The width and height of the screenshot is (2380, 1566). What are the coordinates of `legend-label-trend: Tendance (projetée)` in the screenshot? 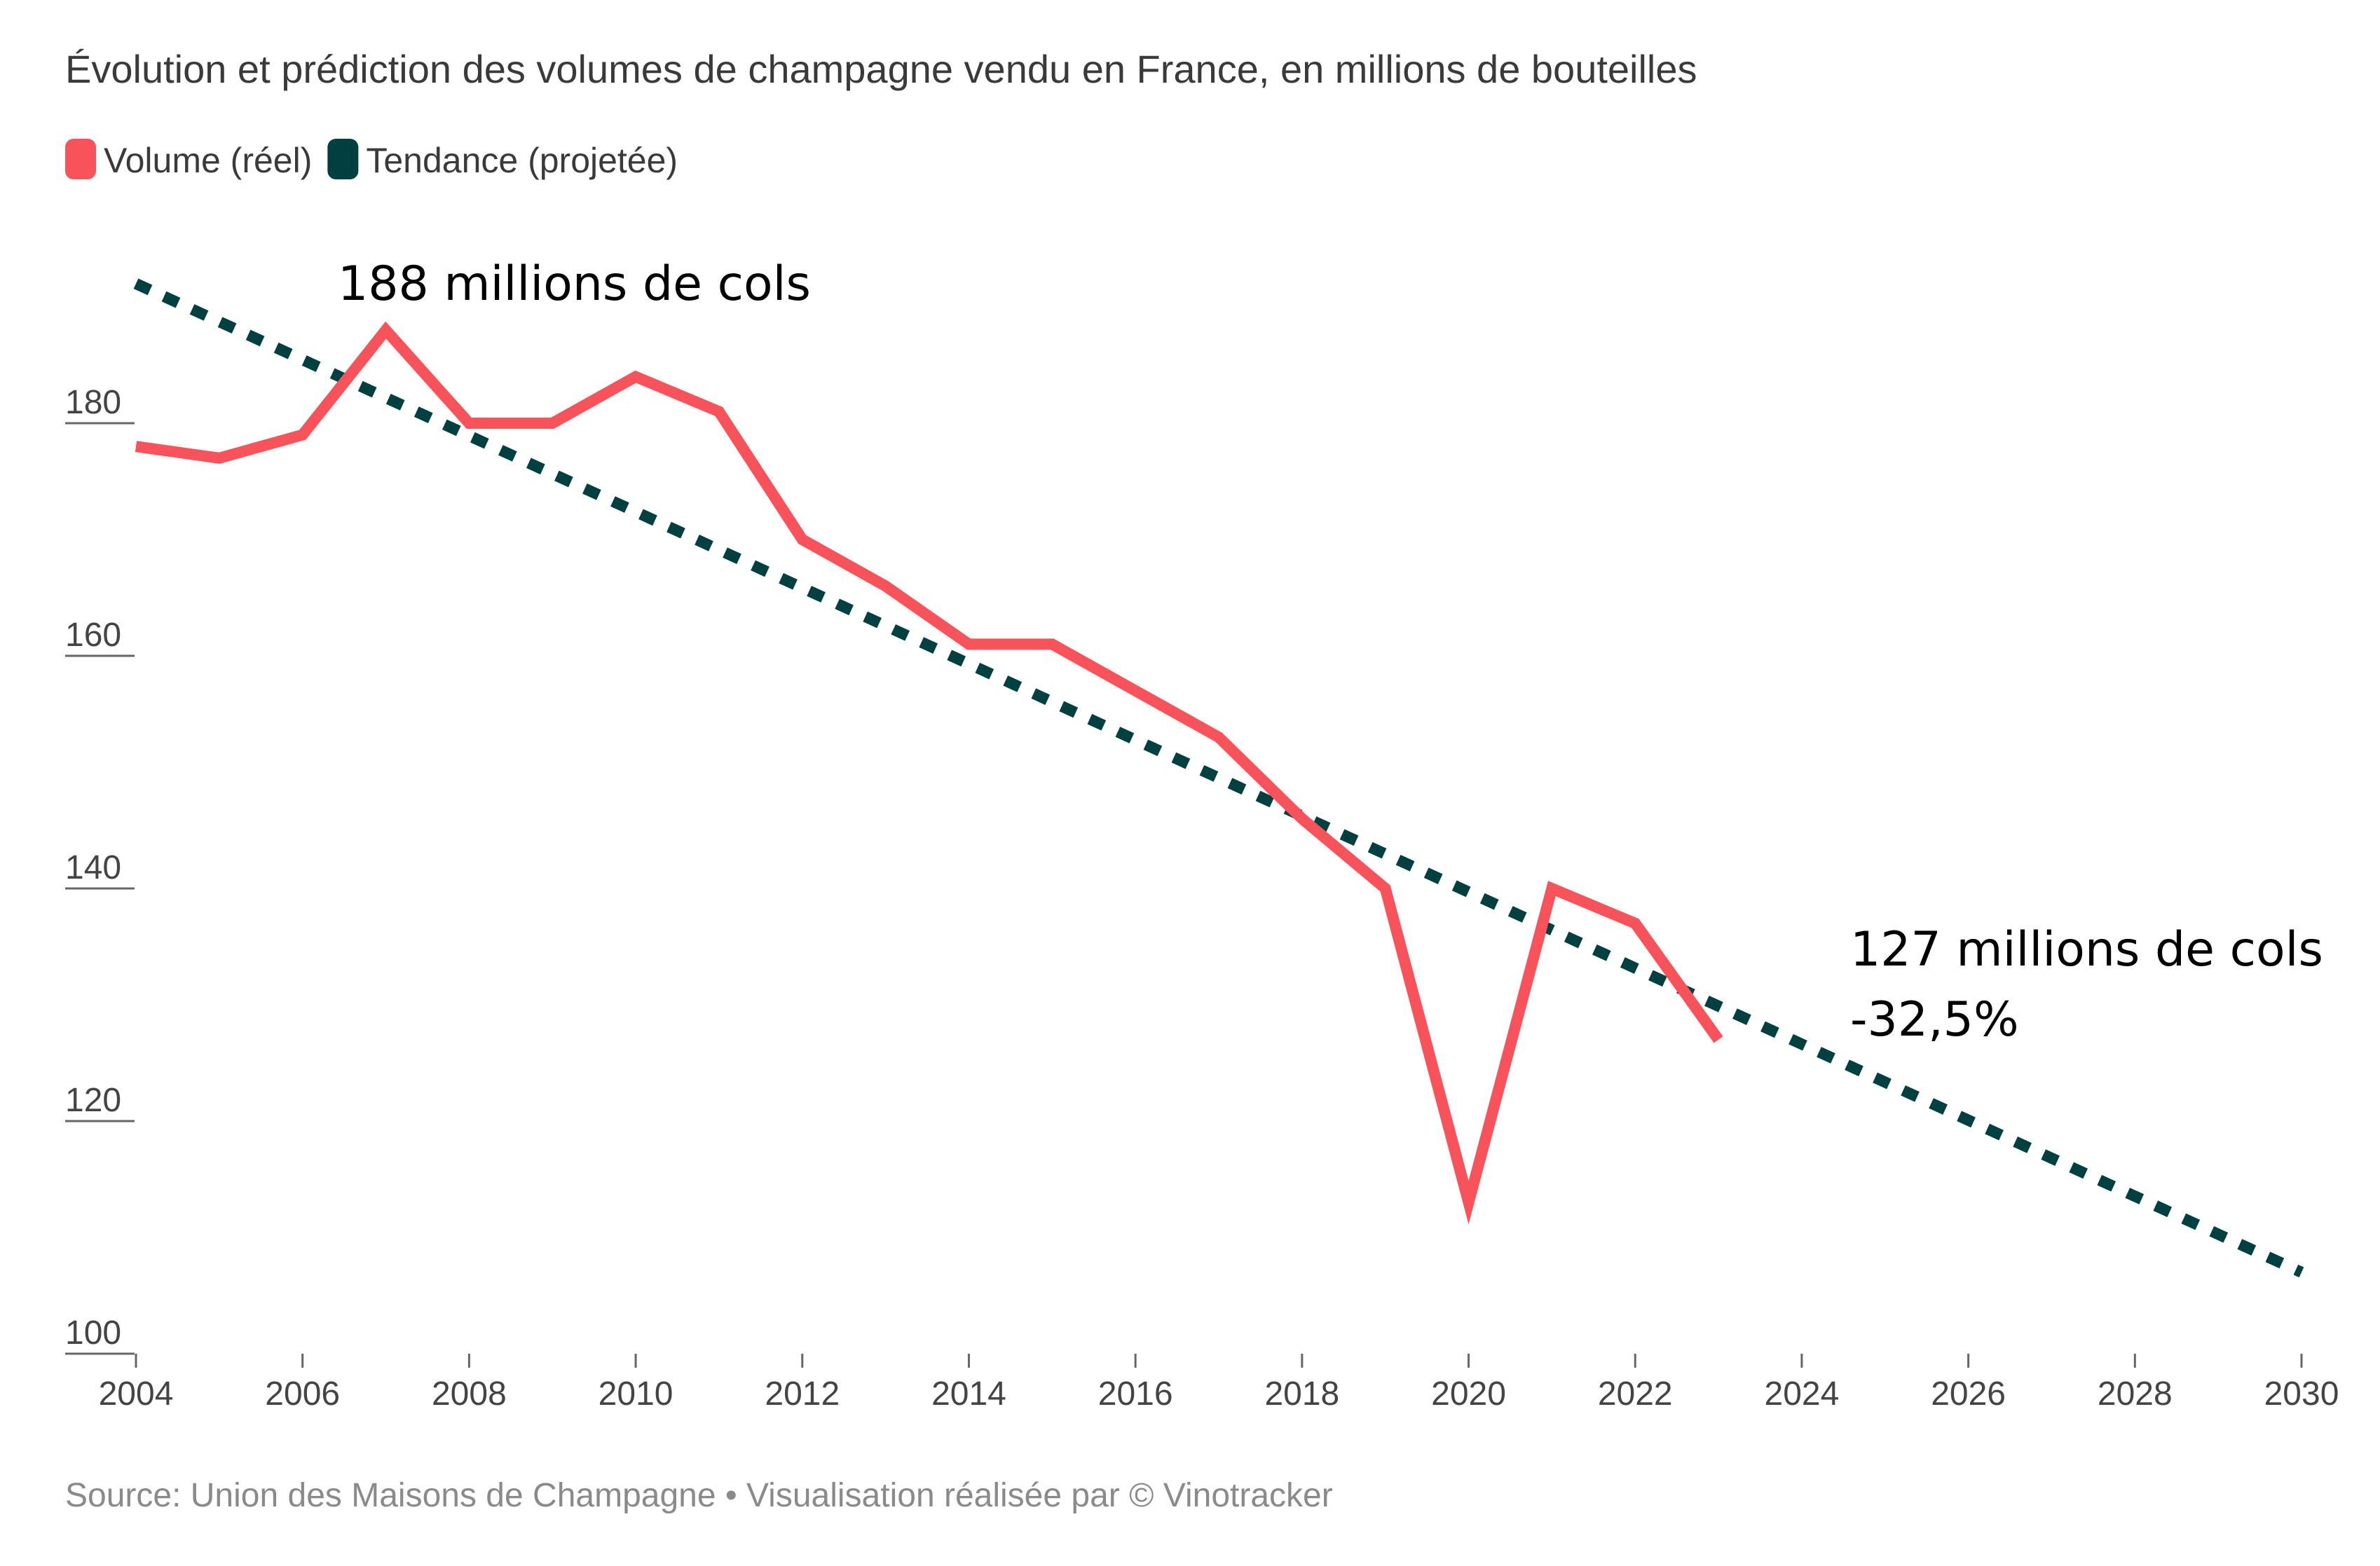 It's located at (522, 161).